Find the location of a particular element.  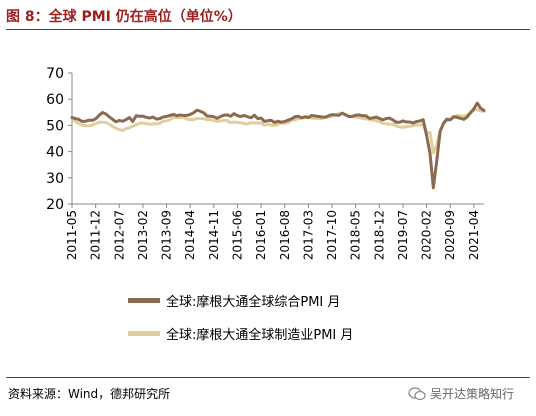

x-tick-label: 2018-05 is located at coordinates (356, 235).